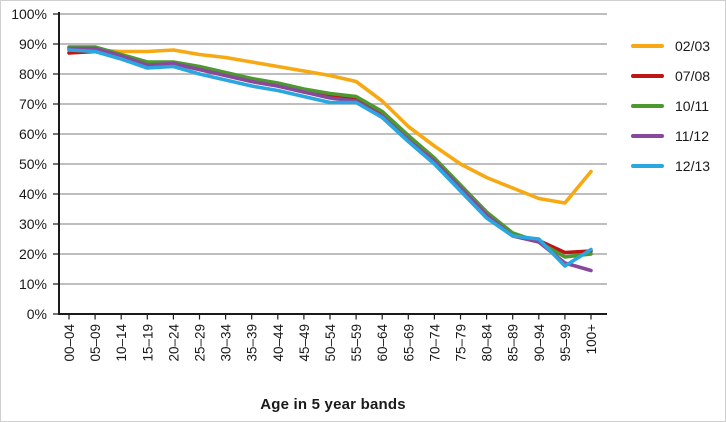 This screenshot has width=726, height=422. What do you see at coordinates (304, 343) in the screenshot?
I see `x-tick-label: 45–49` at bounding box center [304, 343].